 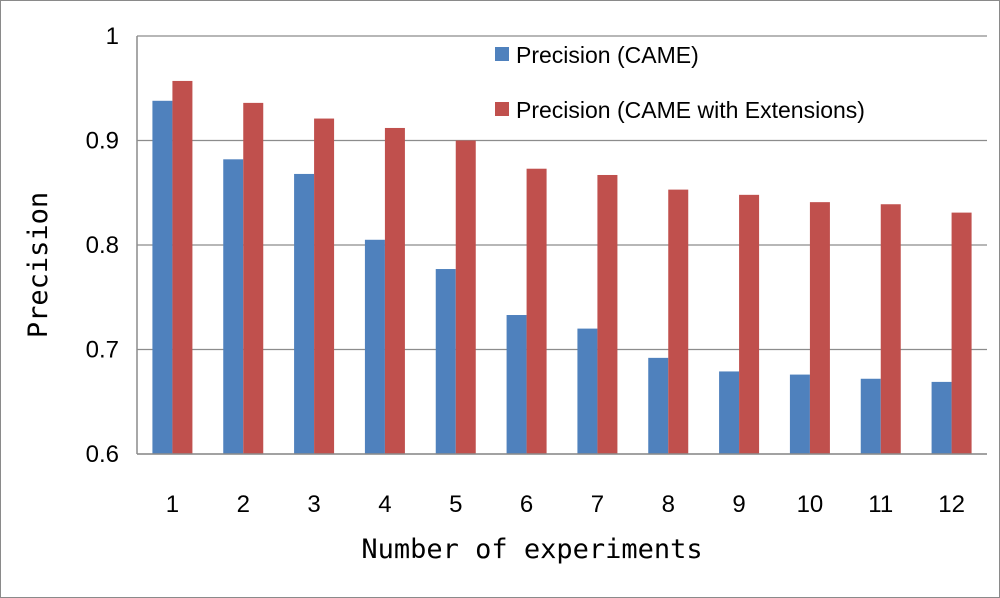 What do you see at coordinates (597, 504) in the screenshot?
I see `x-tick-label: 7` at bounding box center [597, 504].